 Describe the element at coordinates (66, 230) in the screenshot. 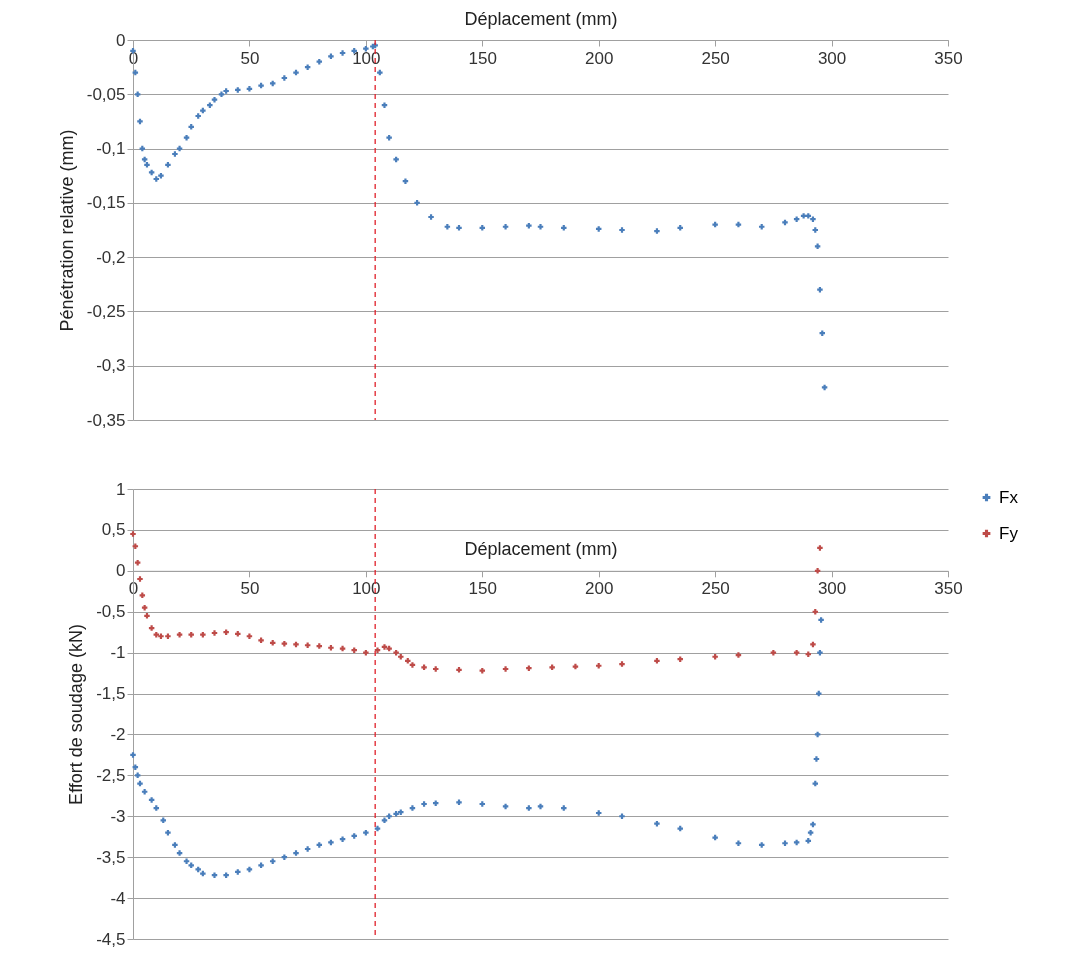

I see `y-axis-title: Pénétration relative (mm)` at that location.